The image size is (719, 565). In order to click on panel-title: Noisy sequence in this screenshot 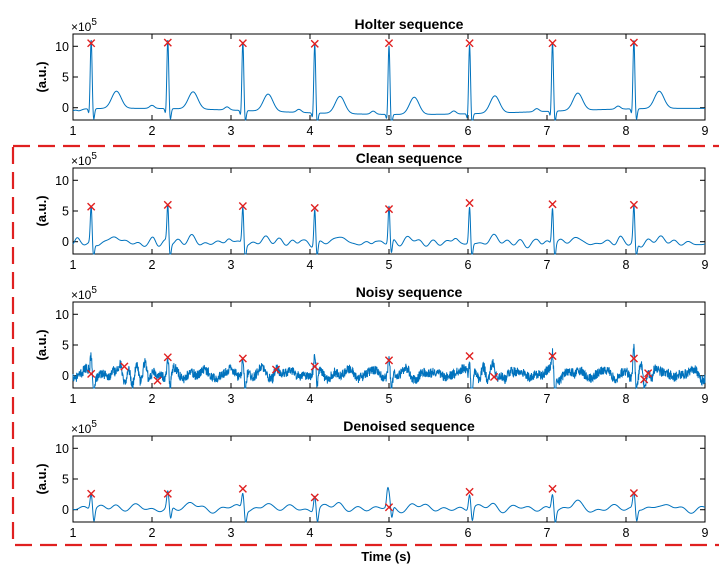, I will do `click(409, 292)`.